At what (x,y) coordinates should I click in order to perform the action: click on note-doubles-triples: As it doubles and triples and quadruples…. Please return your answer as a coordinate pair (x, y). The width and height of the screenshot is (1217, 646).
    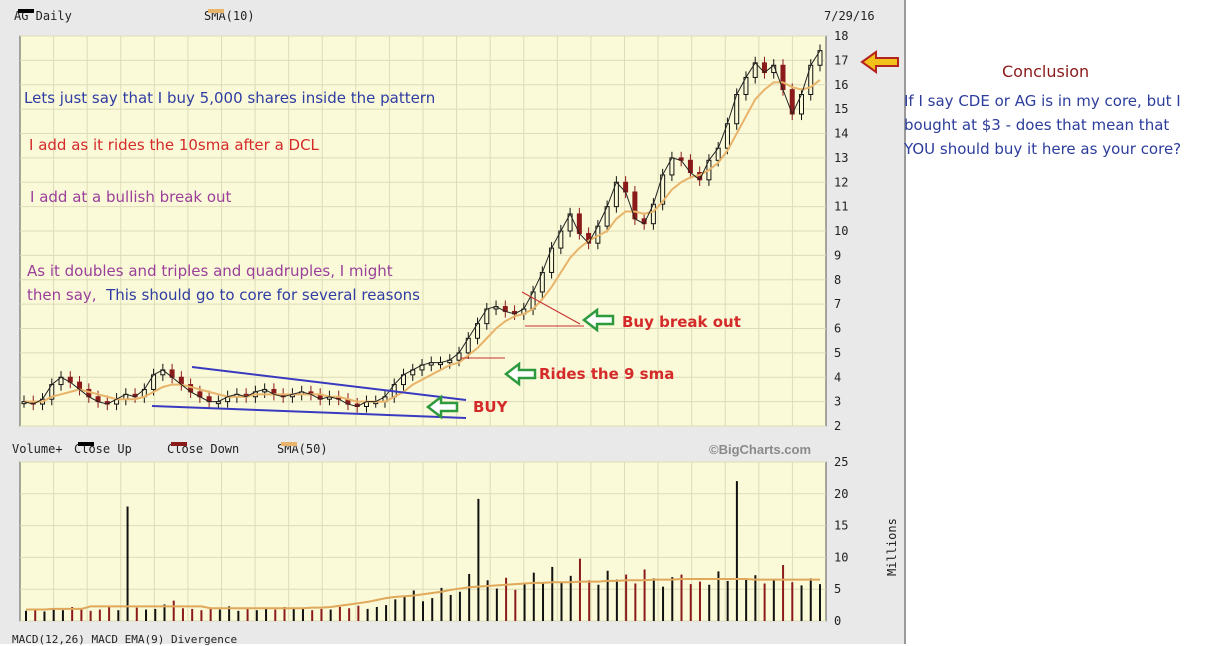
    Looking at the image, I should click on (210, 271).